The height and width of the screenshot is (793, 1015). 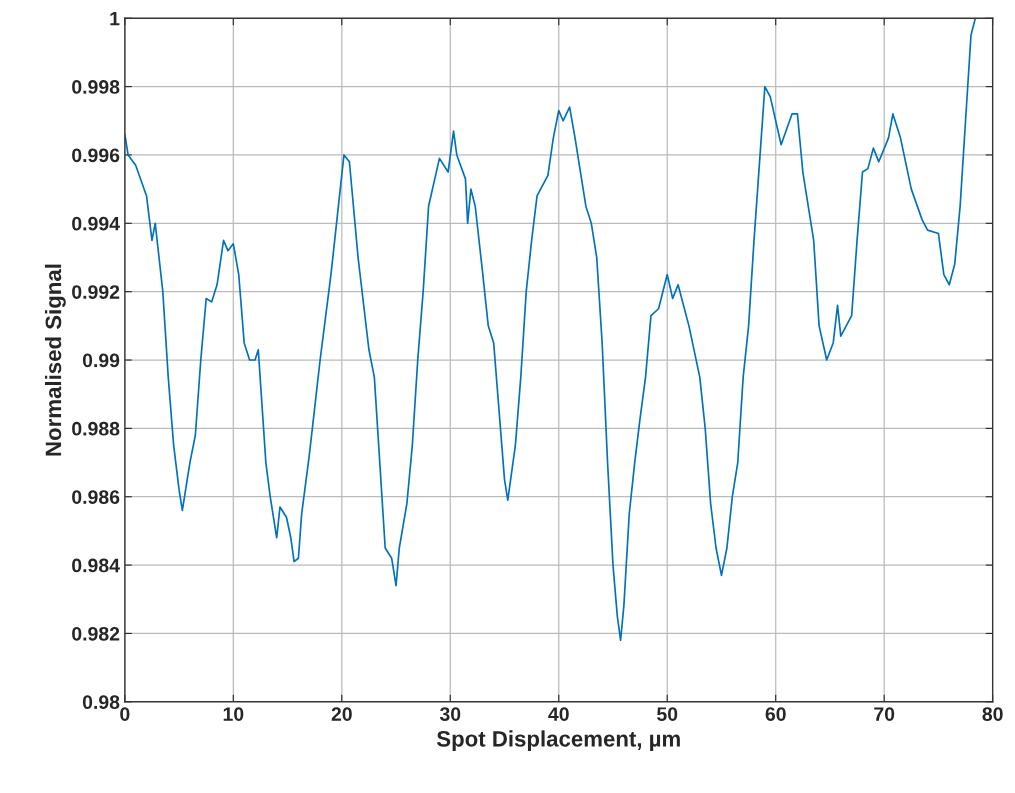 What do you see at coordinates (125, 714) in the screenshot?
I see `x-tick-label: 0` at bounding box center [125, 714].